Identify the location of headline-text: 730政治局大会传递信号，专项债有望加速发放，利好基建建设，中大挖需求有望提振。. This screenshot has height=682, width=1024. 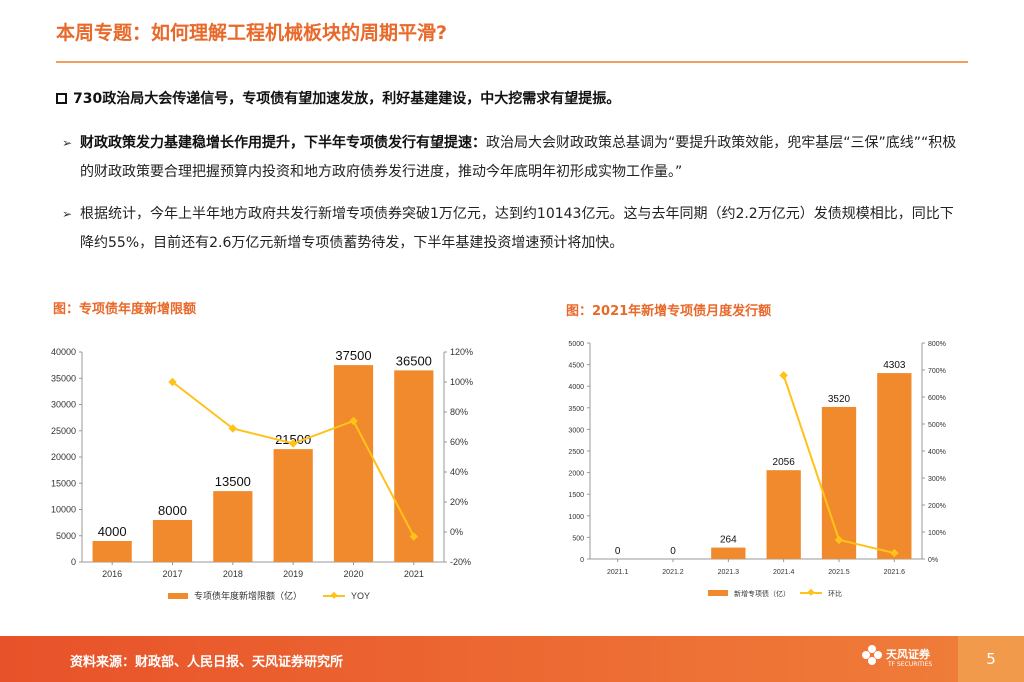
(347, 99).